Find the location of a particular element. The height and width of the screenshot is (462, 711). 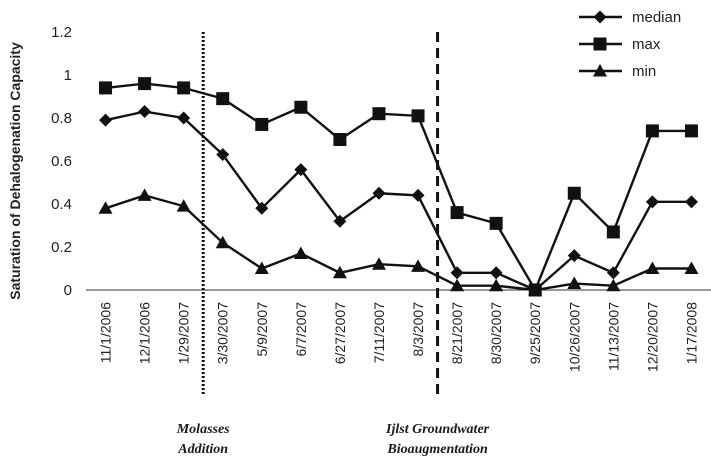

x-tick-label: 1/17/2008 is located at coordinates (691, 333).